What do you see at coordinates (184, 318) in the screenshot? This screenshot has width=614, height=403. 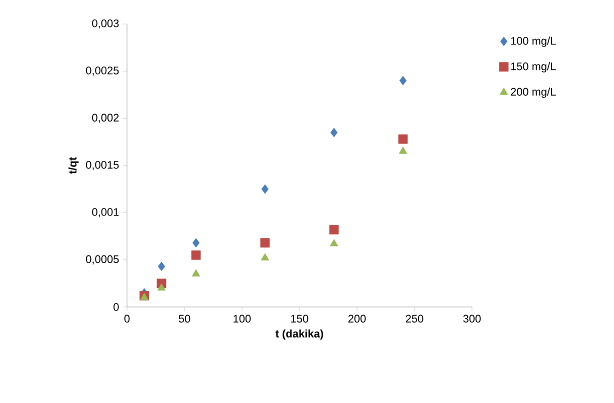 I see `x-tick-label: 50` at bounding box center [184, 318].